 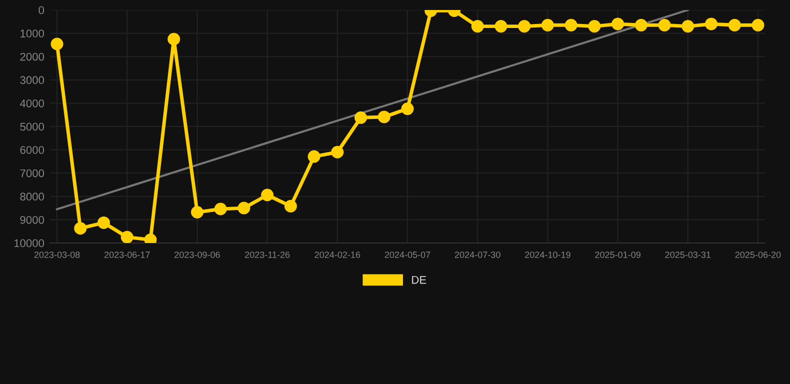 What do you see at coordinates (32, 34) in the screenshot?
I see `y-tick-label: 1000` at bounding box center [32, 34].